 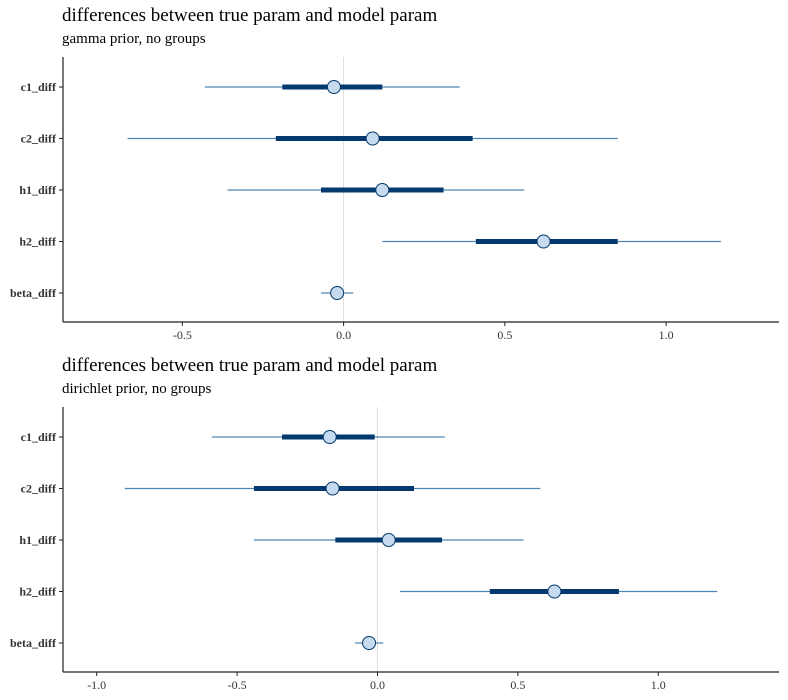 What do you see at coordinates (96, 685) in the screenshot?
I see `x-tick-label: -1.0` at bounding box center [96, 685].